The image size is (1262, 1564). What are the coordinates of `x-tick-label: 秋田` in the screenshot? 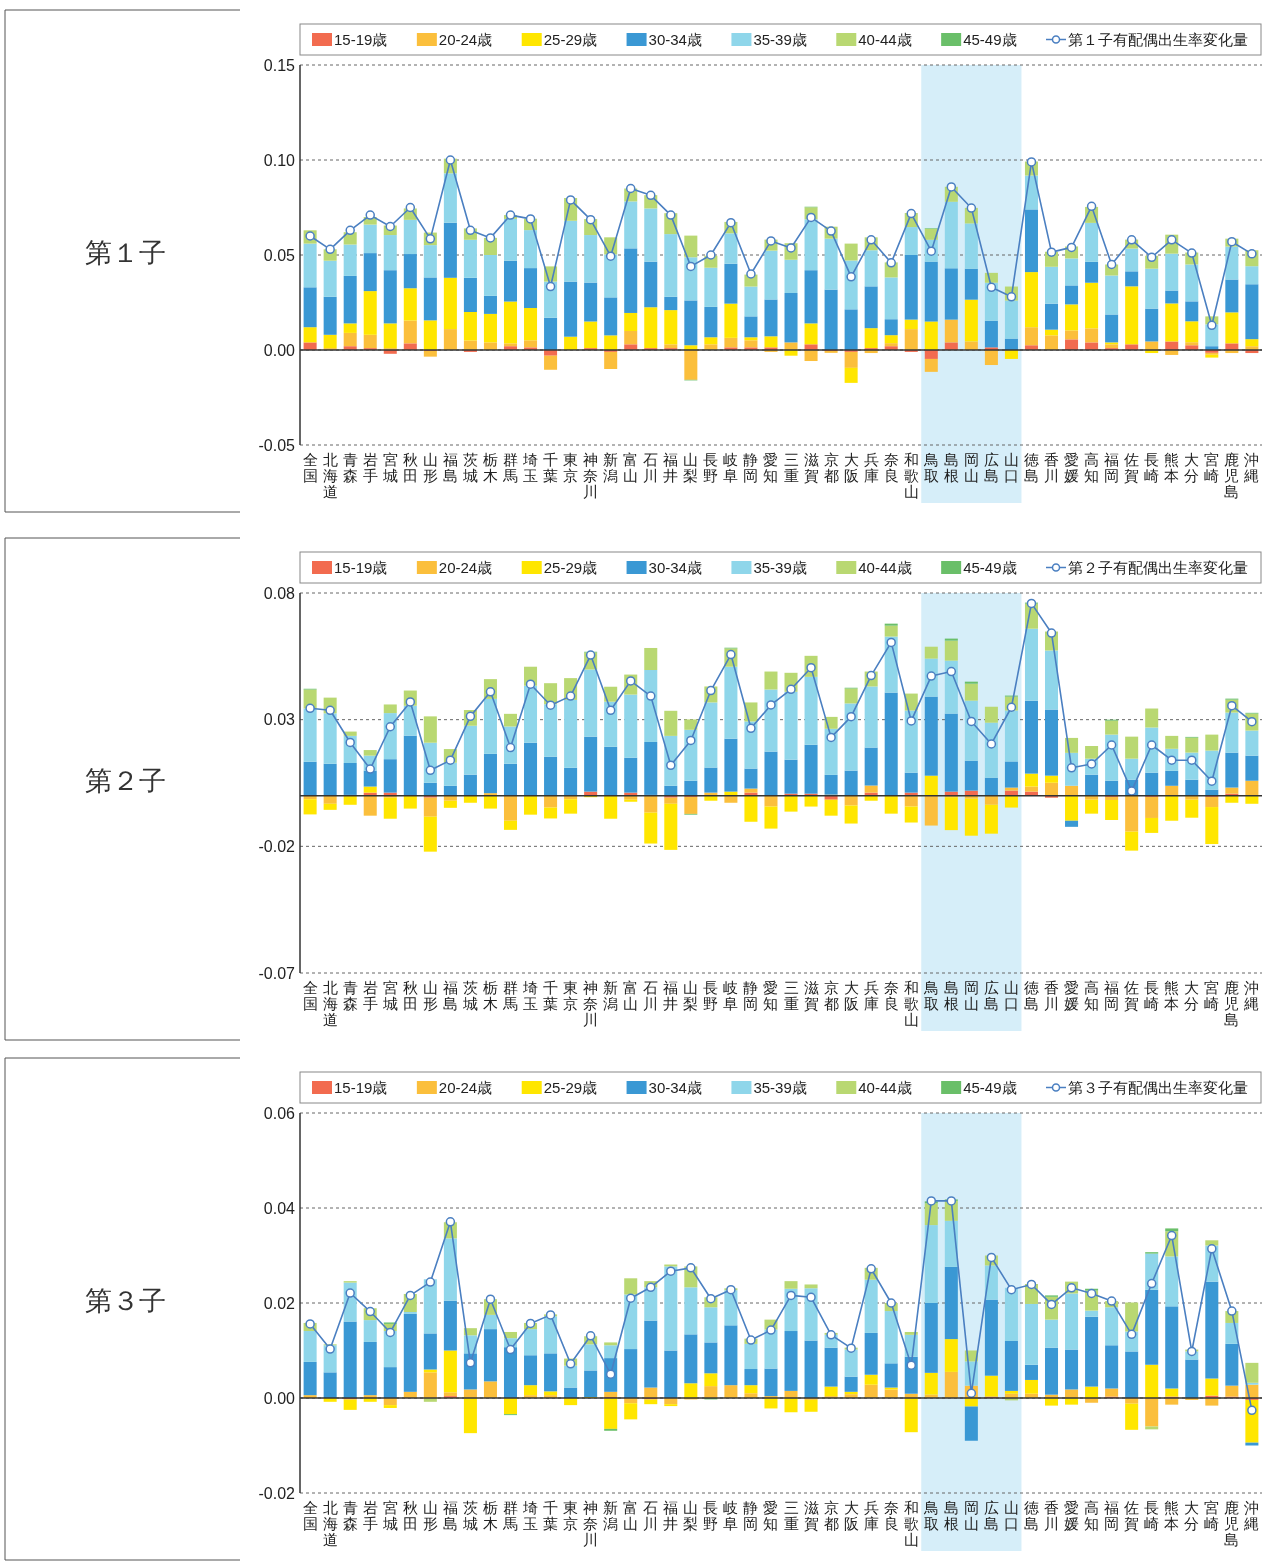 It's located at (410, 995).